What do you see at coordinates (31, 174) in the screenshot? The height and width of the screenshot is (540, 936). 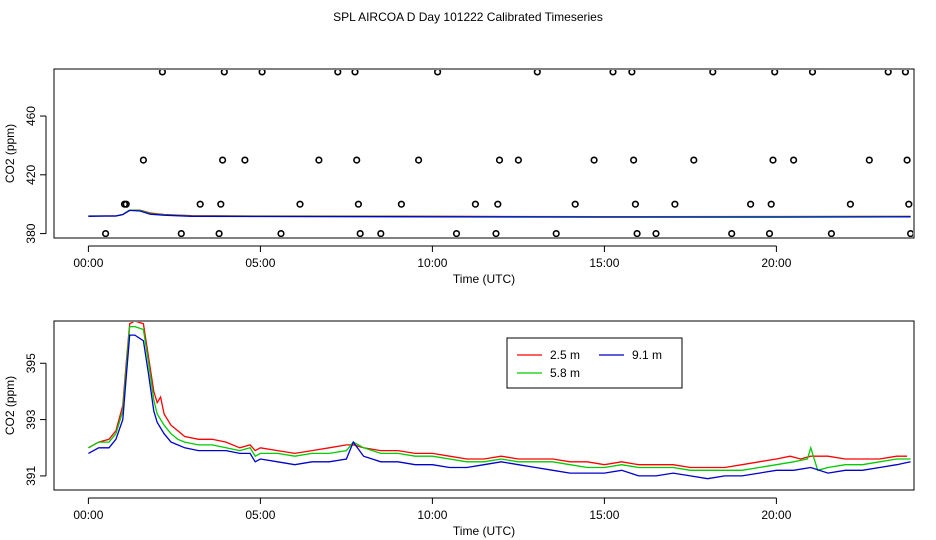 I see `y-tick-label: 420` at bounding box center [31, 174].